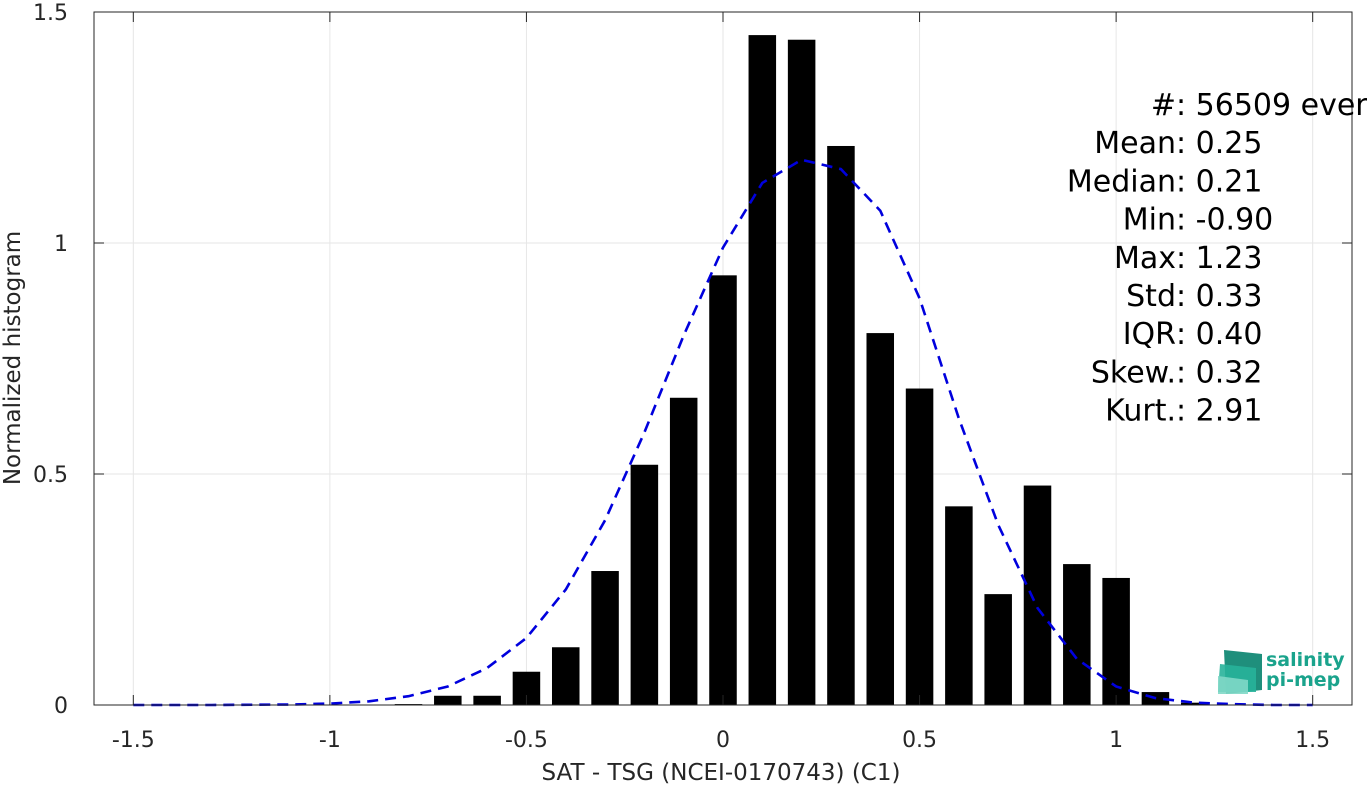 The width and height of the screenshot is (1367, 785). I want to click on x-tick-label: 0.5, so click(919, 740).